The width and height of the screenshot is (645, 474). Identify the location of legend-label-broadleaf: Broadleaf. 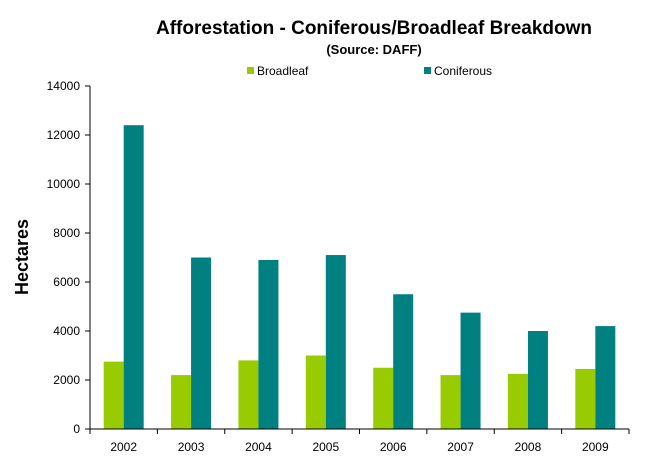
(283, 71).